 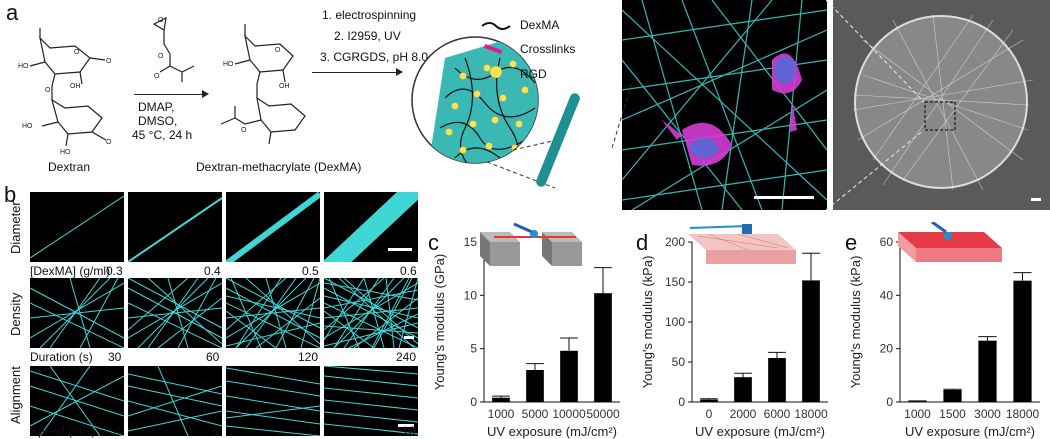 What do you see at coordinates (310, 271) in the screenshot?
I see `param-value: 0.5` at bounding box center [310, 271].